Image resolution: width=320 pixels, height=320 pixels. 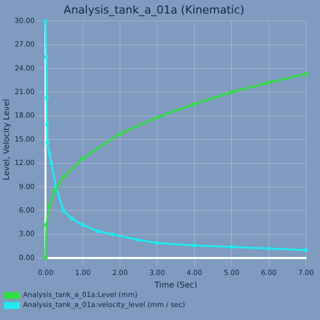 I want to click on y-axis-title: Level, Velocity Level, so click(x=6, y=139).